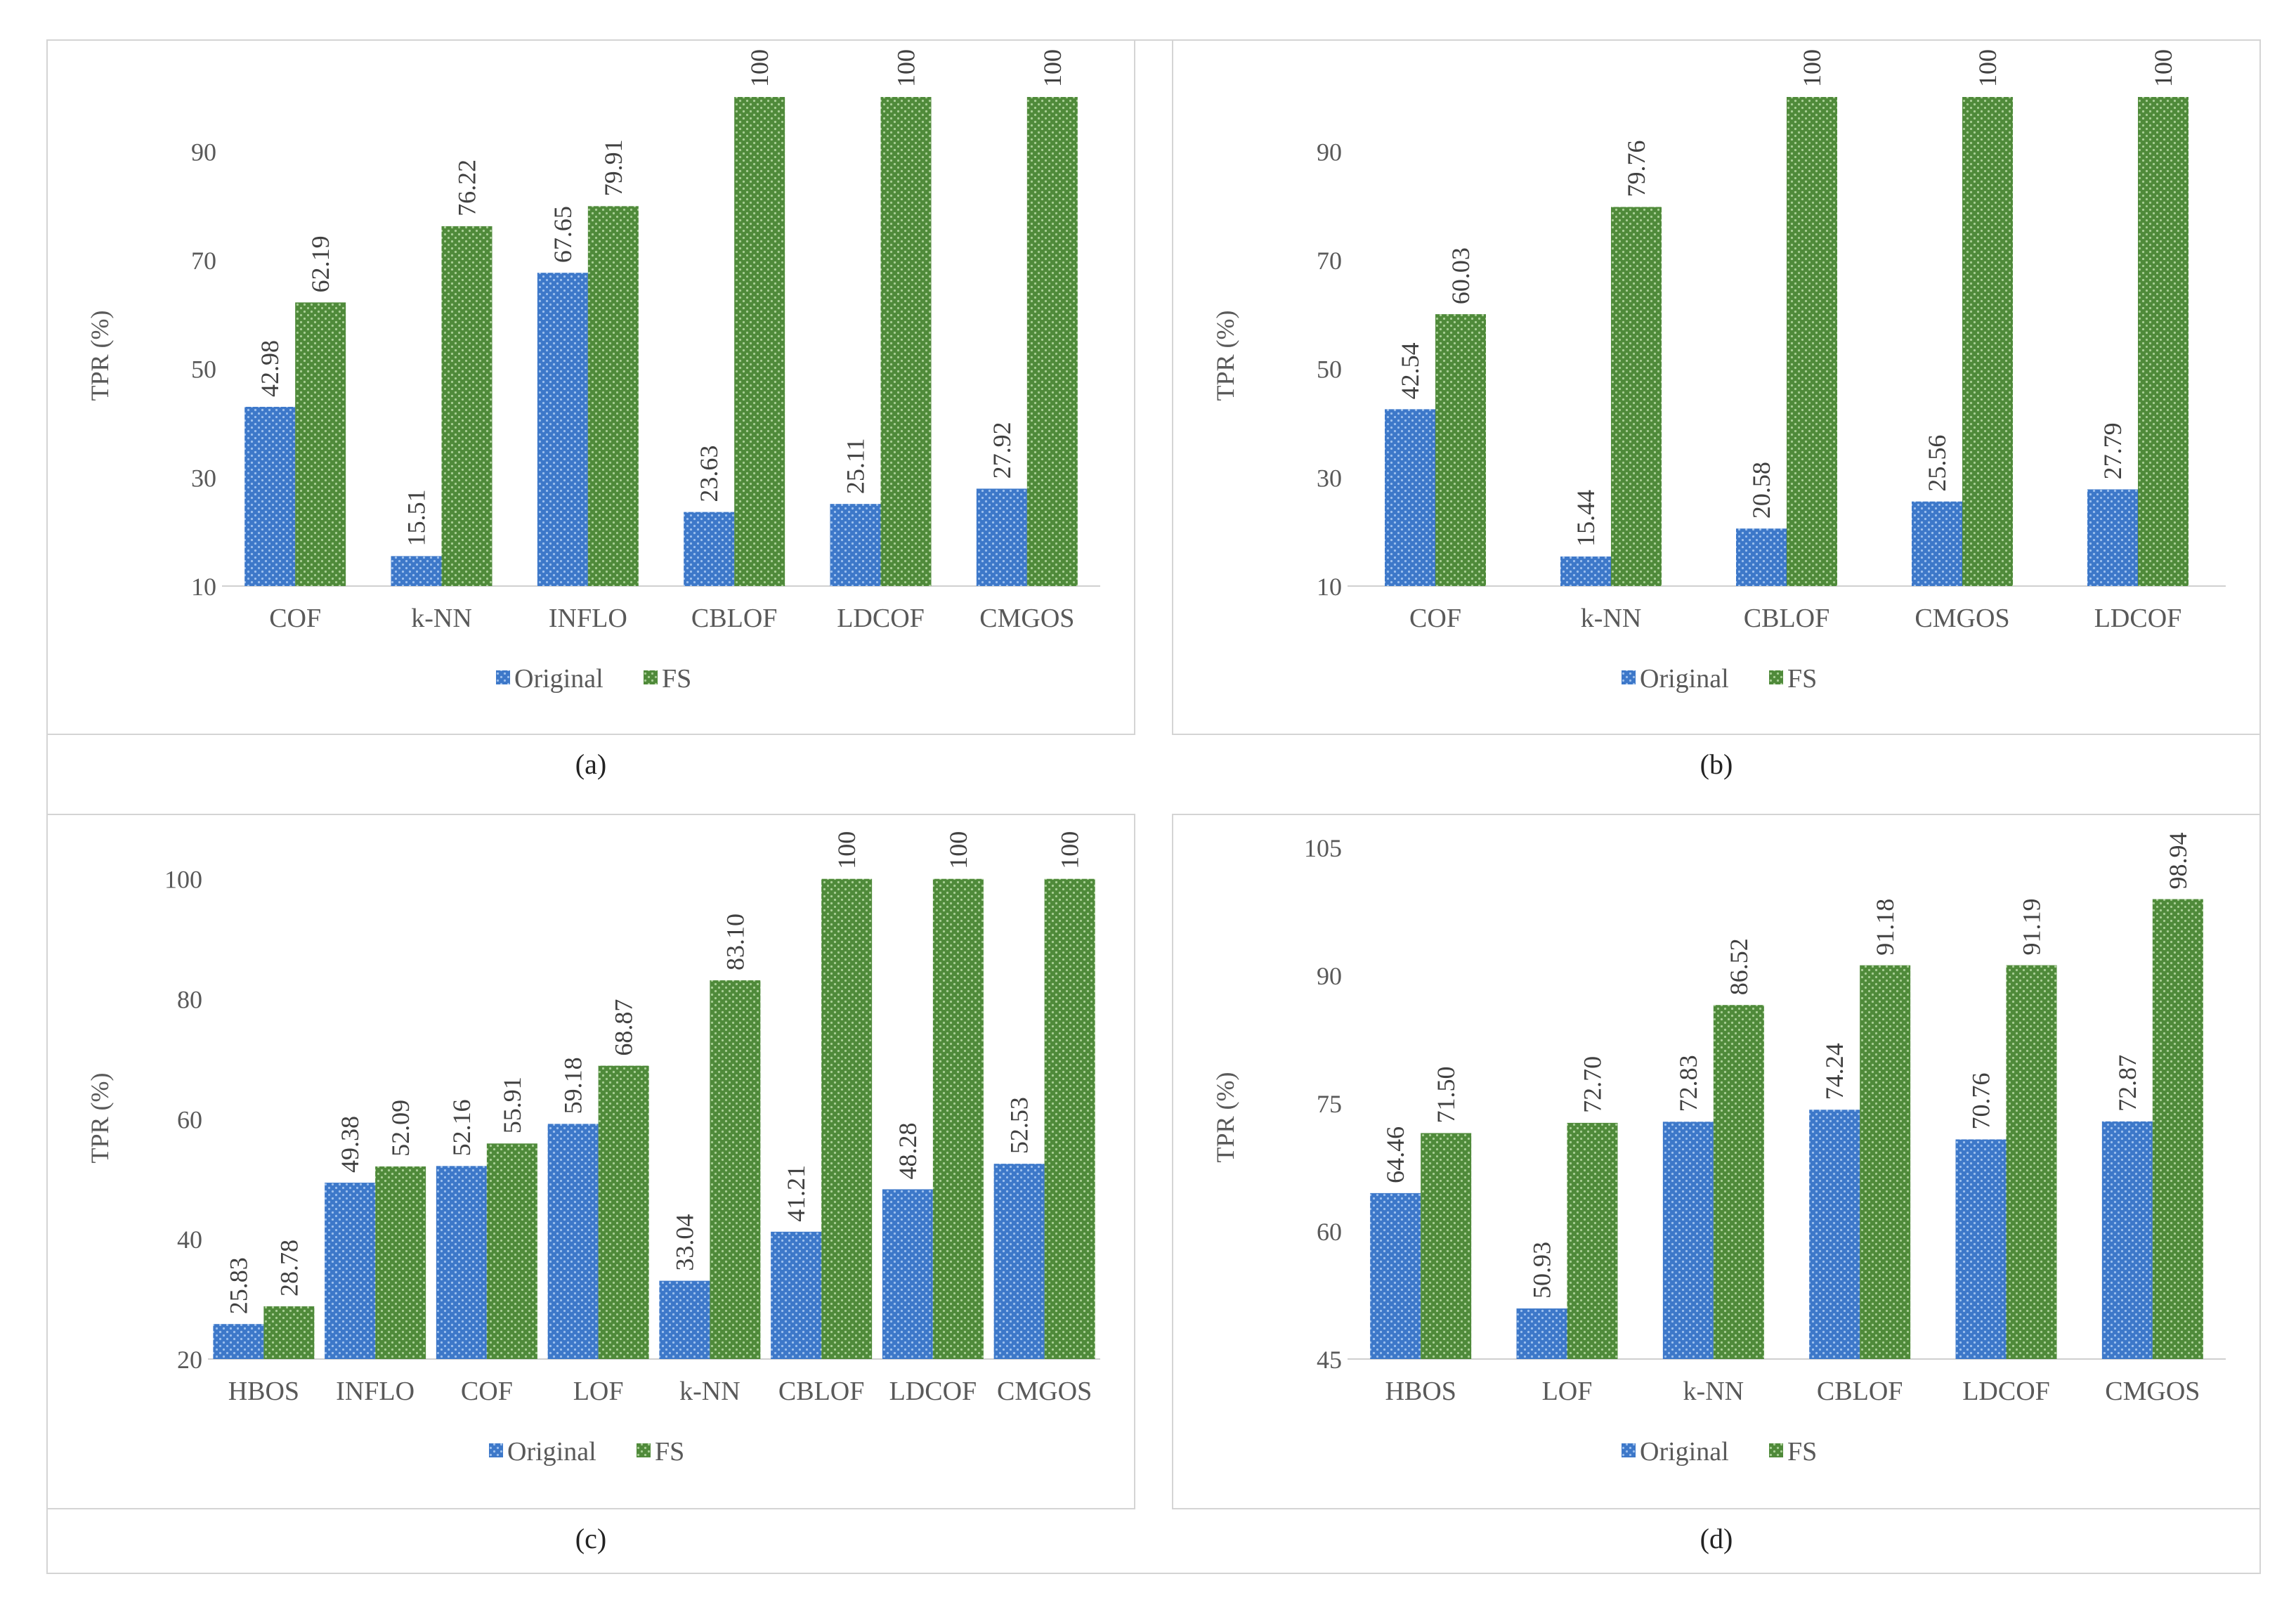 The height and width of the screenshot is (1612, 2296). Describe the element at coordinates (1885, 928) in the screenshot. I see `data-label-fs-d: 91.18` at that location.